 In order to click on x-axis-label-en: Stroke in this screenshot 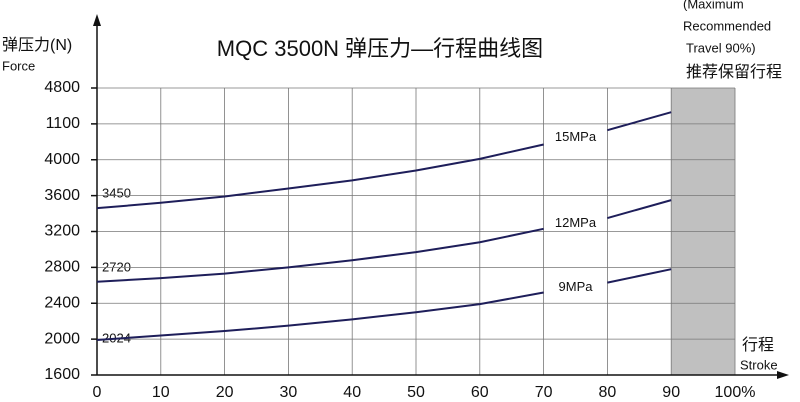, I will do `click(759, 364)`.